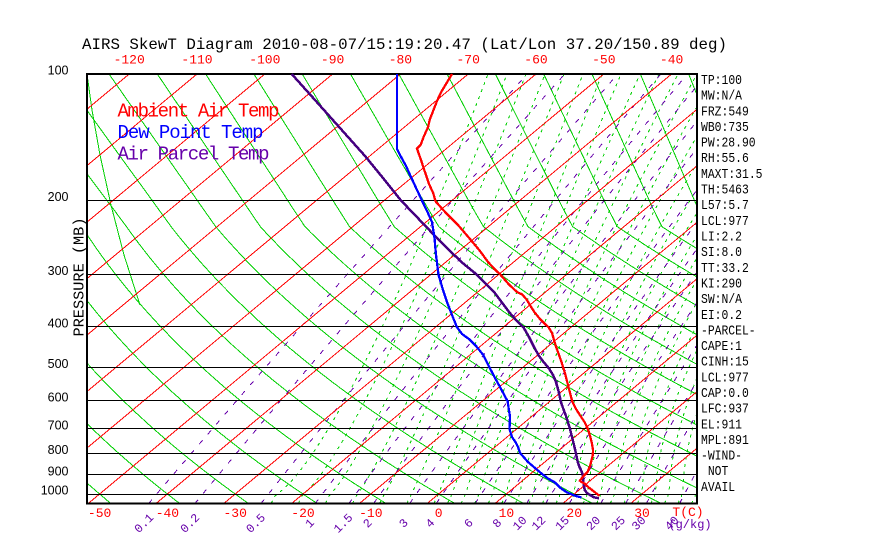  I want to click on svg-text: TH:5463, so click(725, 191).